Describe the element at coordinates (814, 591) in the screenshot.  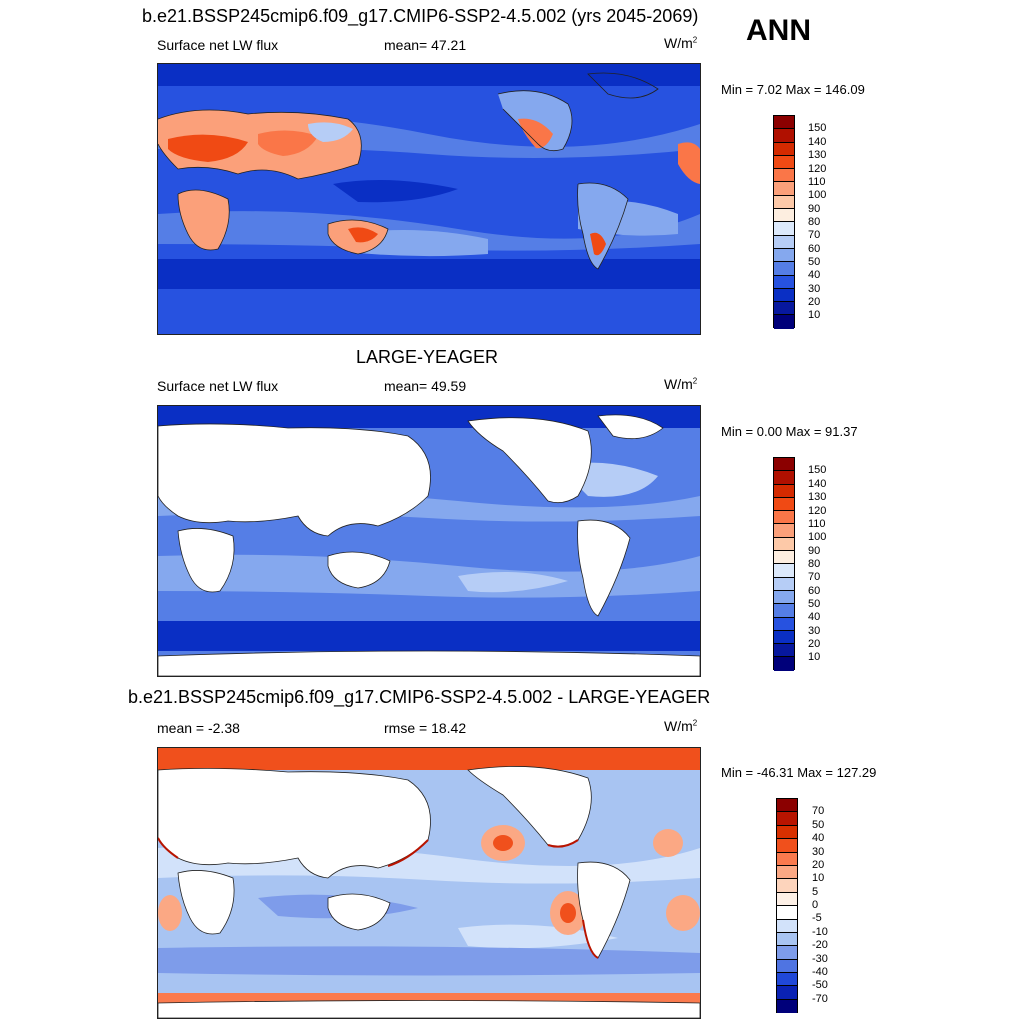
I see `panel2-colorbar-label: 60` at that location.